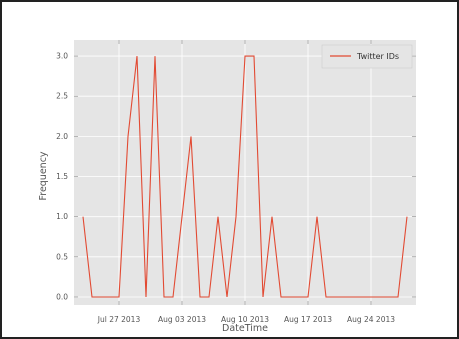  What do you see at coordinates (182, 319) in the screenshot?
I see `x-tick-label: Aug 03 2013` at bounding box center [182, 319].